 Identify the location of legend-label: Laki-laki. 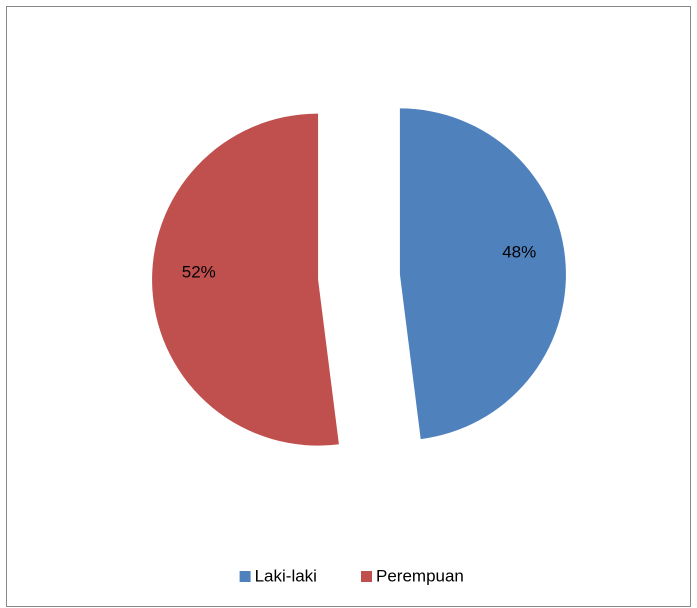
(286, 575).